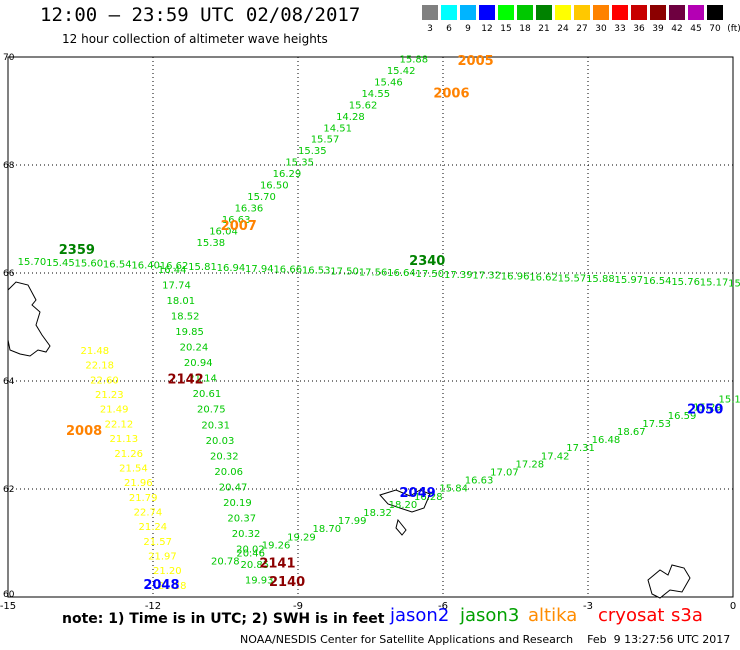 The image size is (740, 650). I want to click on pass-time-label: 2050, so click(705, 409).